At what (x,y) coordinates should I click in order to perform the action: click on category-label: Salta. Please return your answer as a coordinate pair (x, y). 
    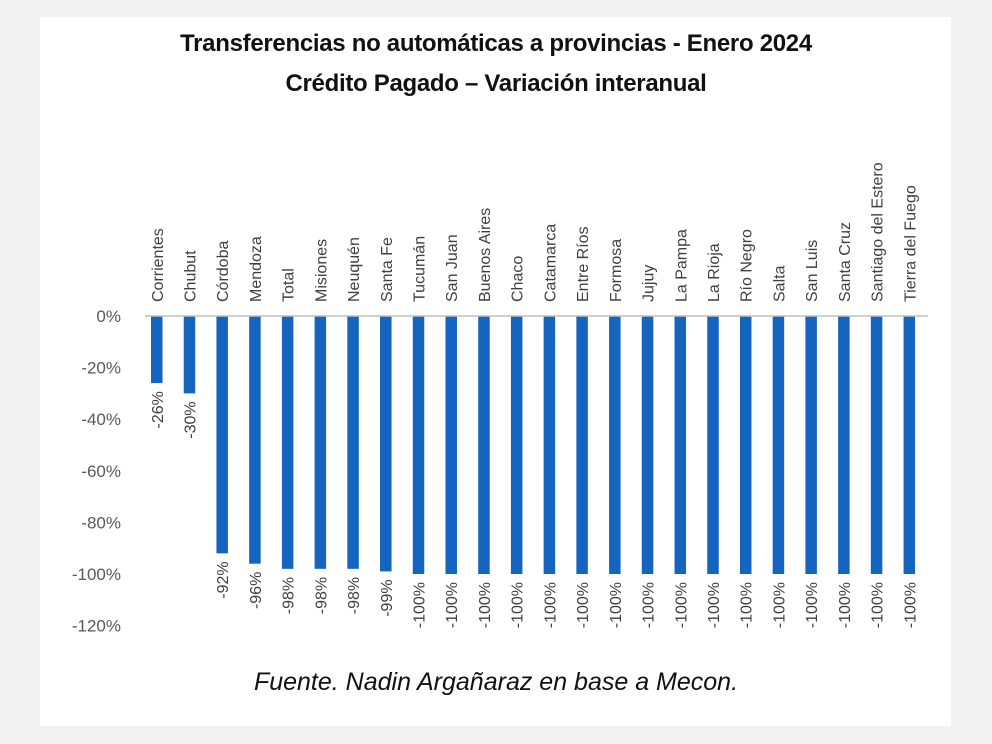
    Looking at the image, I should click on (779, 283).